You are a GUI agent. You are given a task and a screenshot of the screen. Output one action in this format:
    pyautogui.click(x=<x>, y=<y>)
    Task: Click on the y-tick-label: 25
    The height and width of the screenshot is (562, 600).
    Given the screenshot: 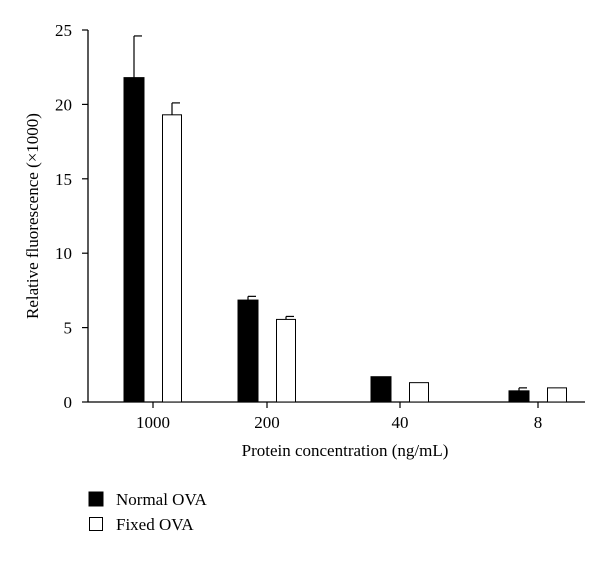 What is the action you would take?
    pyautogui.click(x=63, y=30)
    